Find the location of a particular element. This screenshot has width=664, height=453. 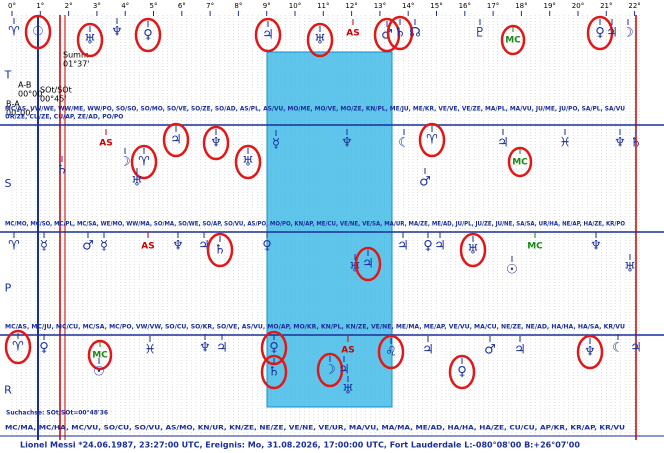

degree-label: 8° is located at coordinates (238, 6).